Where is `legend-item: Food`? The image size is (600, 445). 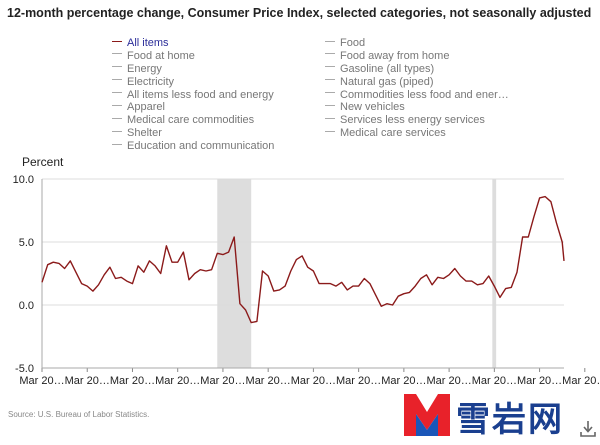
legend-item: Food is located at coordinates (417, 43).